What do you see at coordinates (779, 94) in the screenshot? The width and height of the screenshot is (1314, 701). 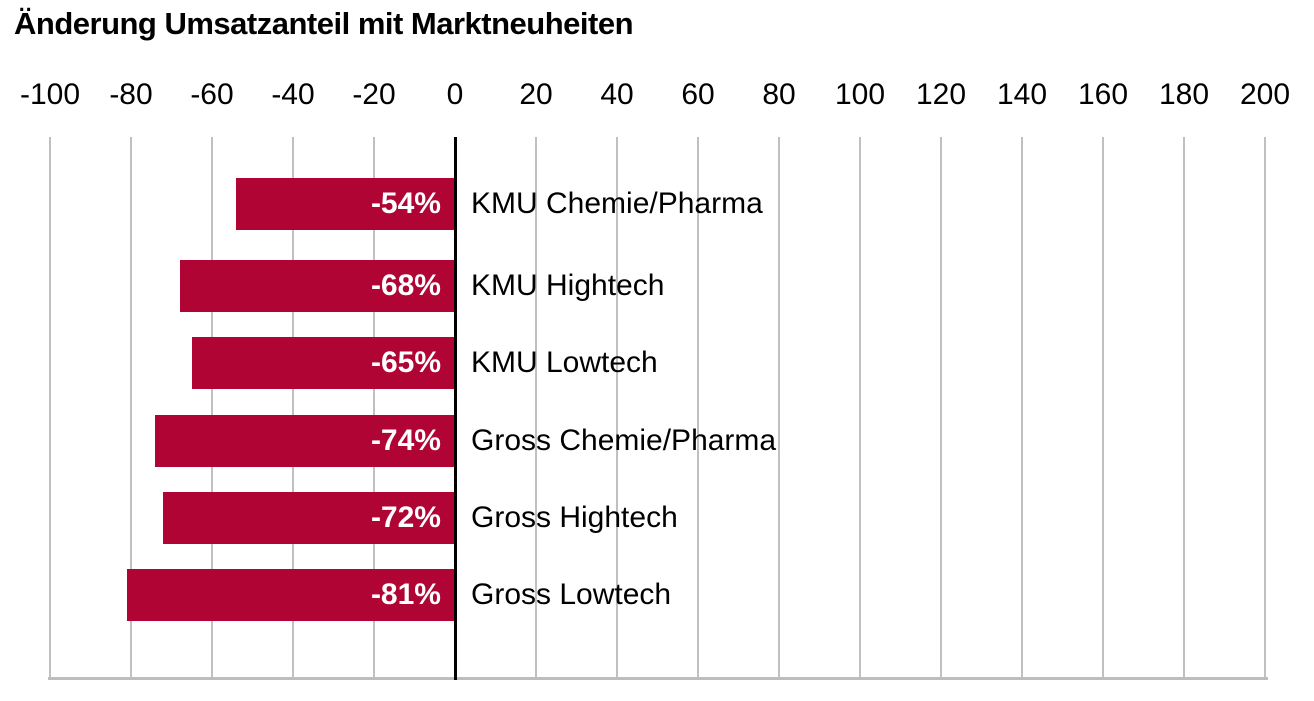 I see `x-tick-label: 80` at bounding box center [779, 94].